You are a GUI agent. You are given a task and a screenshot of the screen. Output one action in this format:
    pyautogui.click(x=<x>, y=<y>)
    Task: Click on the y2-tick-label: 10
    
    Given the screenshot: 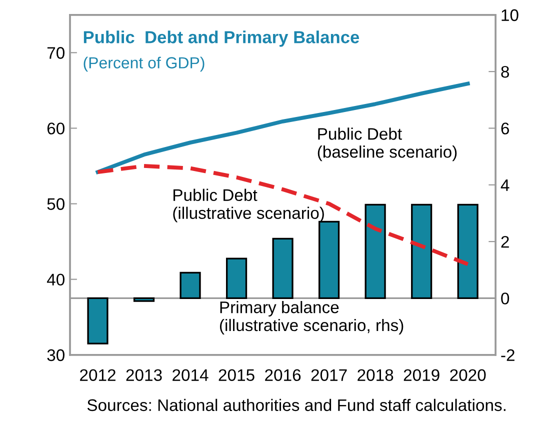 What is the action you would take?
    pyautogui.click(x=510, y=15)
    